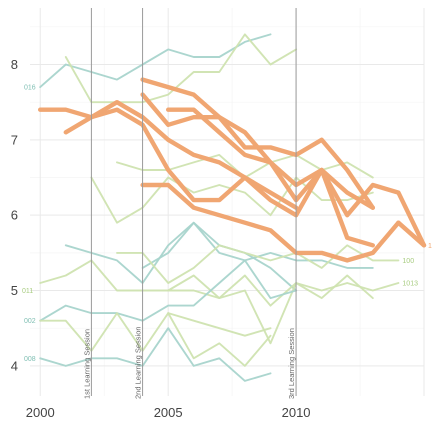 The width and height of the screenshot is (432, 432). I want to click on session-marker-label: 3rd Learning Session, so click(291, 363).